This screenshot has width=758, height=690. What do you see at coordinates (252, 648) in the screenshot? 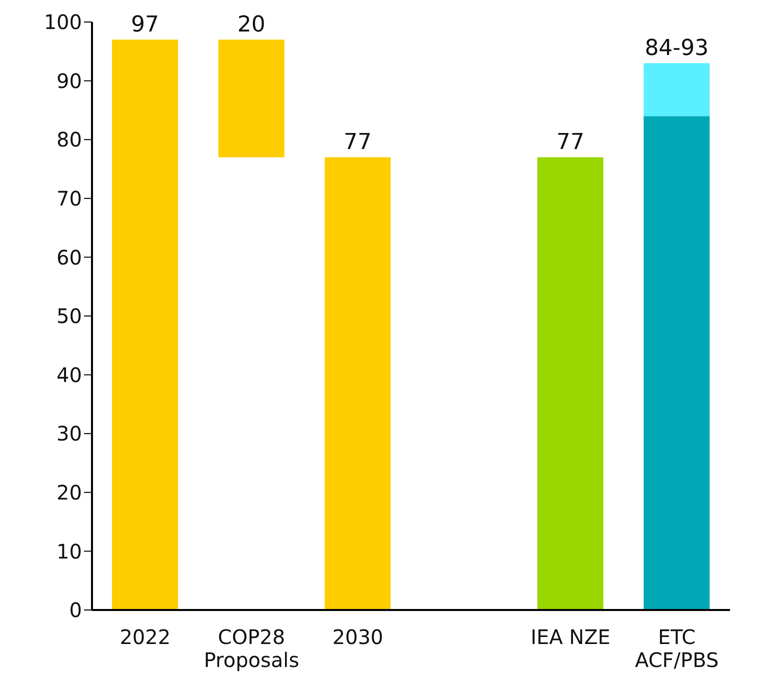
I see `x-tick-label: COP28 Proposals` at bounding box center [252, 648].